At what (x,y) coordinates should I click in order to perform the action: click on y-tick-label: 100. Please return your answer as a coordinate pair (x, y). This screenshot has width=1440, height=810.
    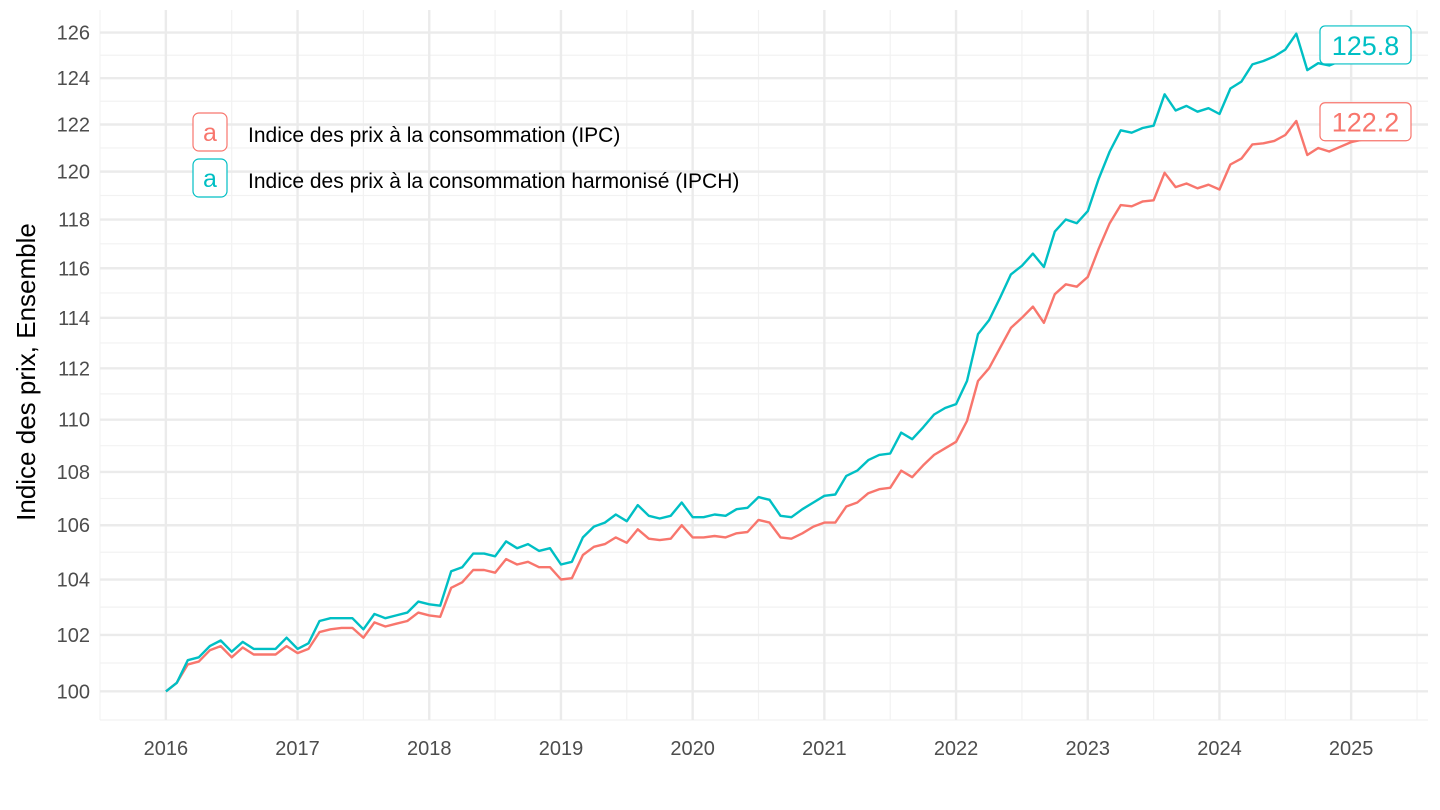
    Looking at the image, I should click on (73, 692).